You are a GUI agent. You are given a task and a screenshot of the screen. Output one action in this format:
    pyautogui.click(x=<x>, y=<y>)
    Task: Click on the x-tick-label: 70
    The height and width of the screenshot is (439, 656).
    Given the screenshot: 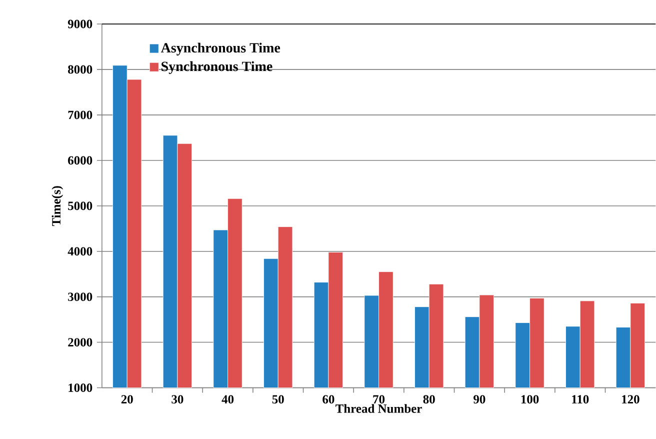 What is the action you would take?
    pyautogui.click(x=379, y=399)
    